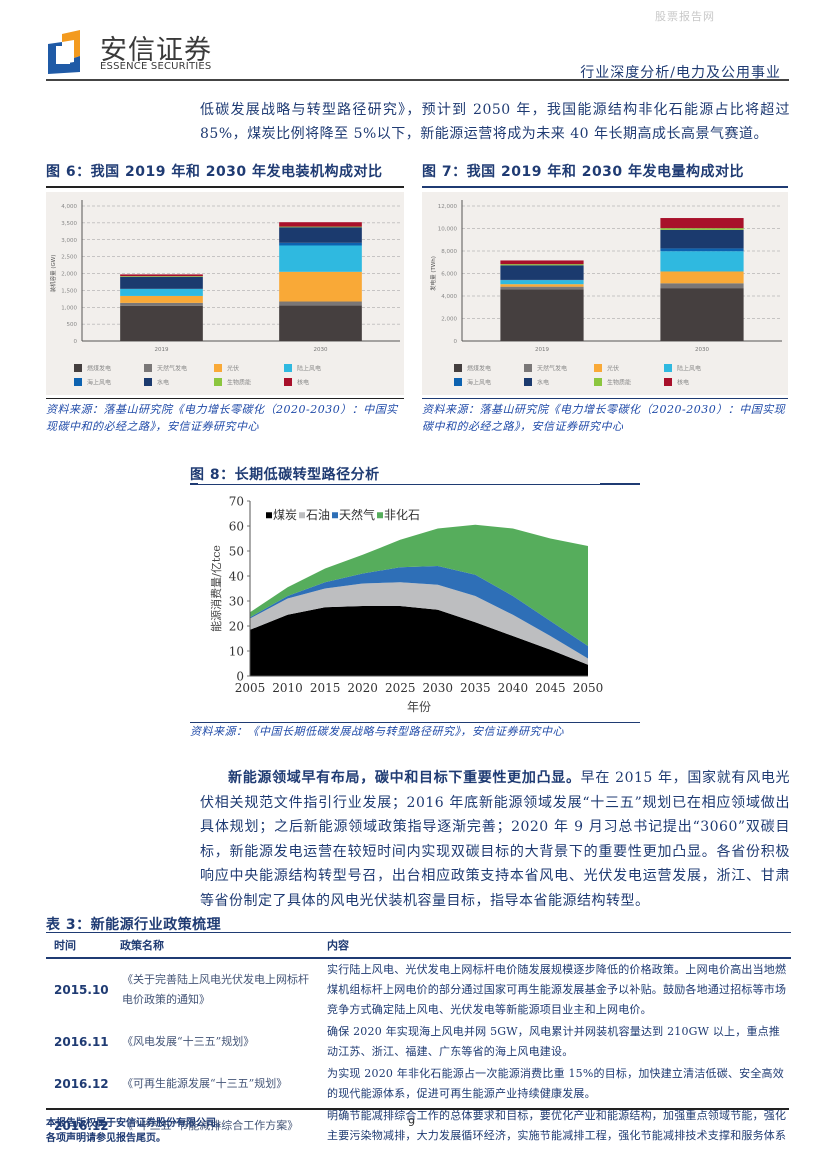 This screenshot has width=827, height=1170. Describe the element at coordinates (417, 80) in the screenshot. I see `header-divider` at that location.